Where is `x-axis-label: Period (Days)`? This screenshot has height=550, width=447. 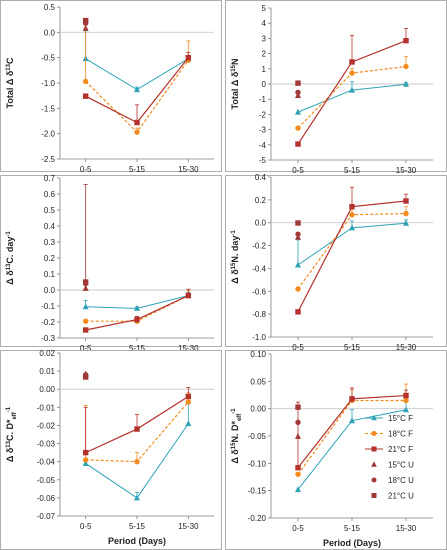 x-axis-label: Period (Days) is located at coordinates (137, 541).